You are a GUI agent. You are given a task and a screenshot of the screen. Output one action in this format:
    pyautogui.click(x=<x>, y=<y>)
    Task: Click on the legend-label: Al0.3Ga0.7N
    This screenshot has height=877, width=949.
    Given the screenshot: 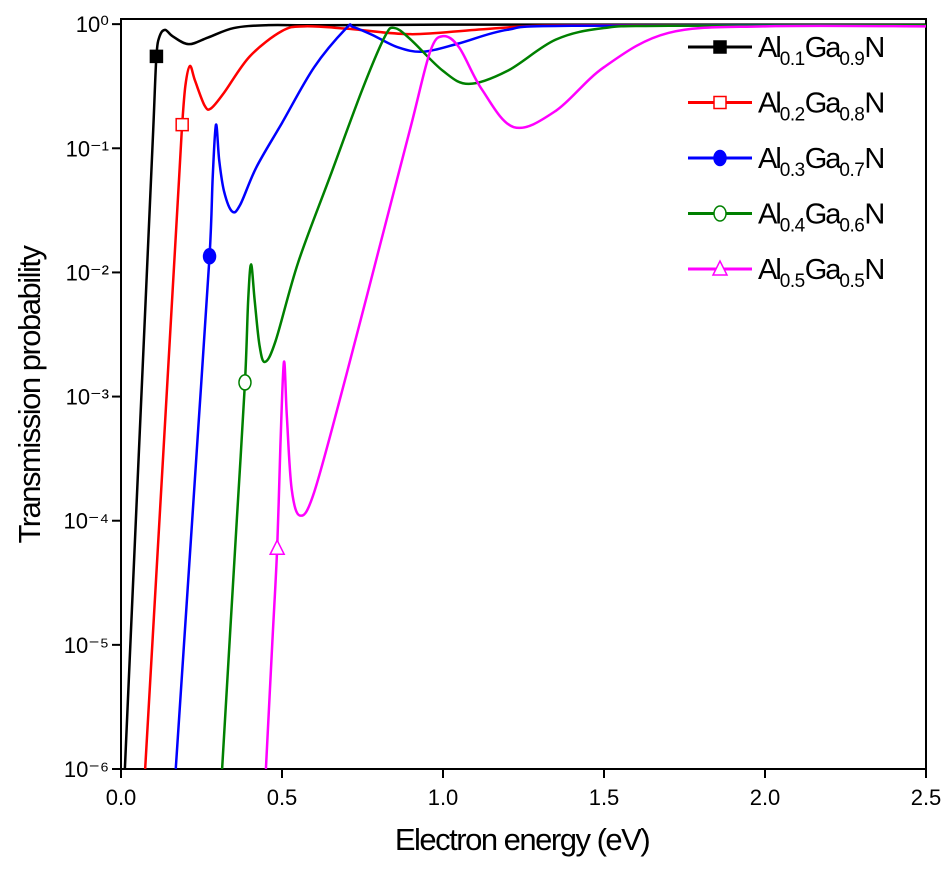 What is the action you would take?
    pyautogui.click(x=820, y=162)
    